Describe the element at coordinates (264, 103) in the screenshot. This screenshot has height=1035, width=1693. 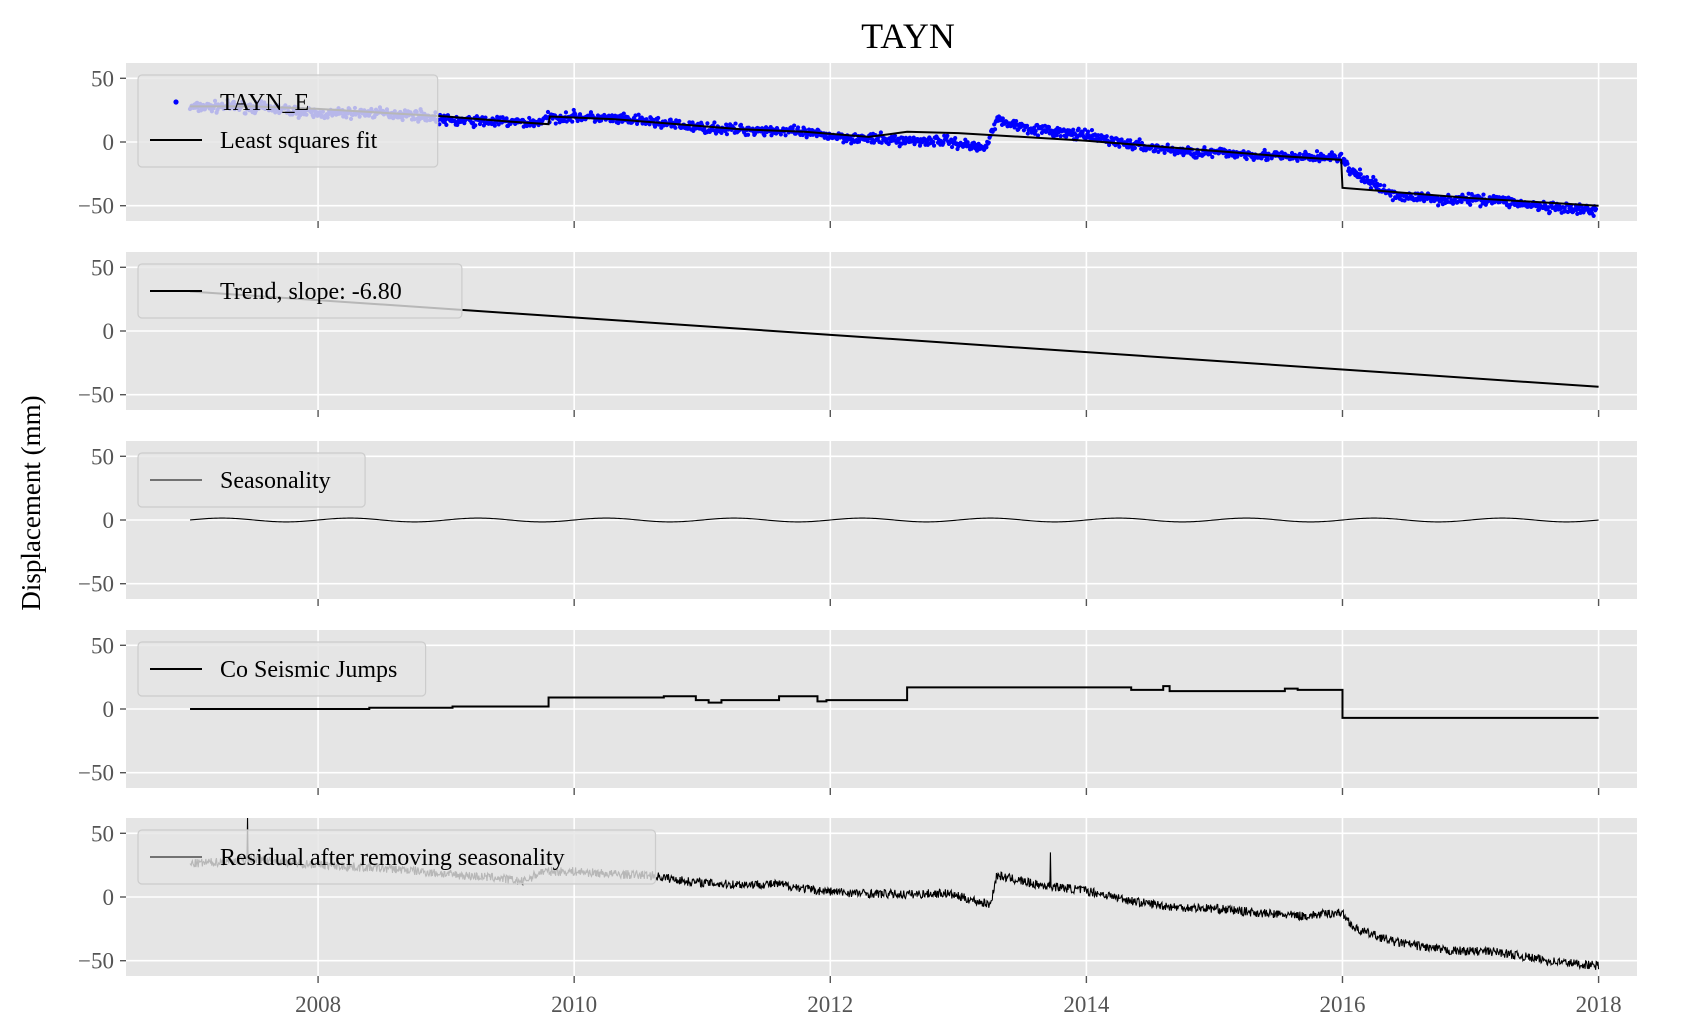
I see `legend-label: TAYN_E` at that location.